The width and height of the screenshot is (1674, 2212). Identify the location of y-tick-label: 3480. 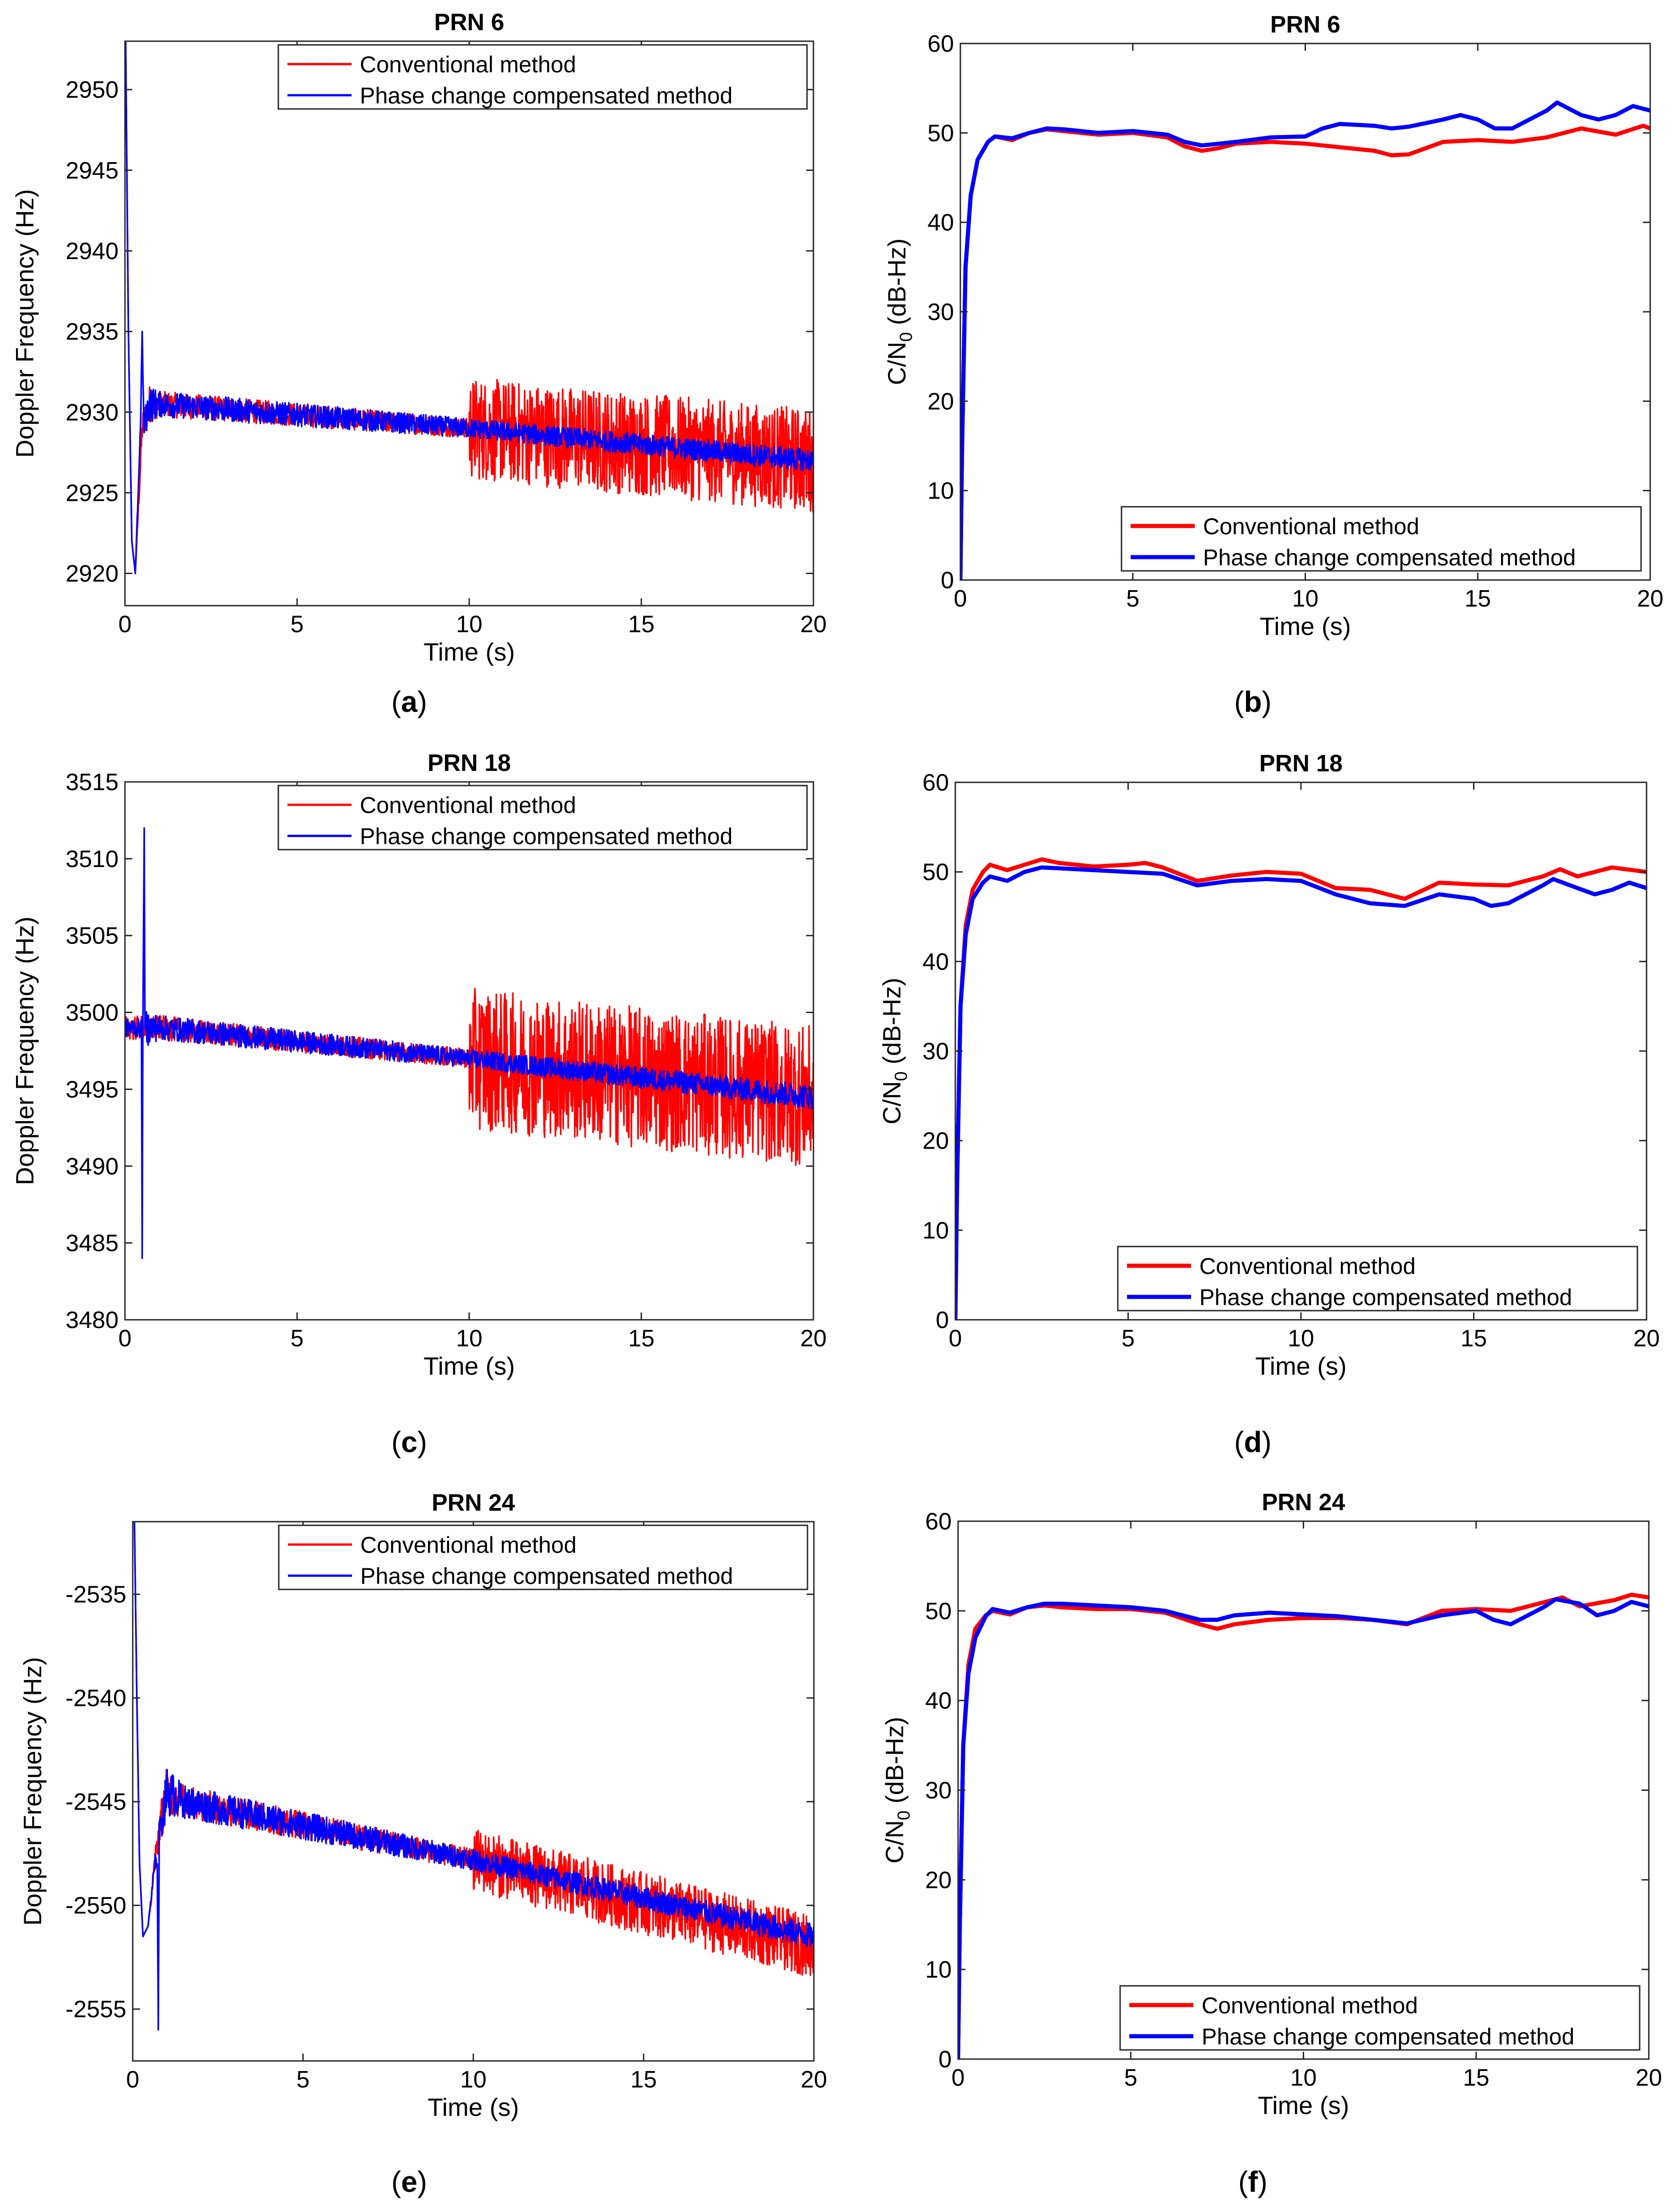
(92, 1320).